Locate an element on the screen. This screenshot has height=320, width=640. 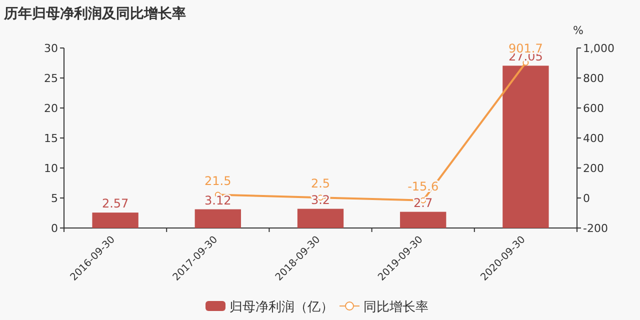
data-label: 2.57 is located at coordinates (115, 203).